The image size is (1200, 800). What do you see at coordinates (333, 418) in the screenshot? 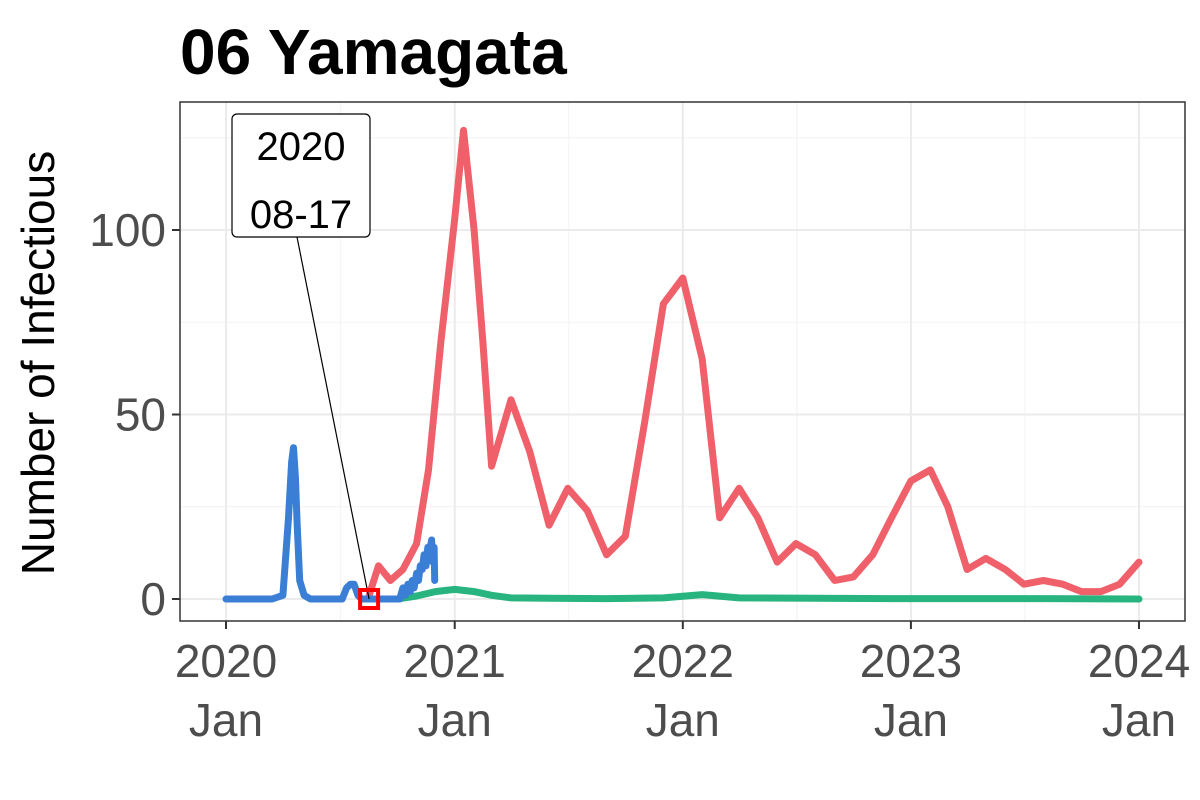
I see `annotation-leader` at bounding box center [333, 418].